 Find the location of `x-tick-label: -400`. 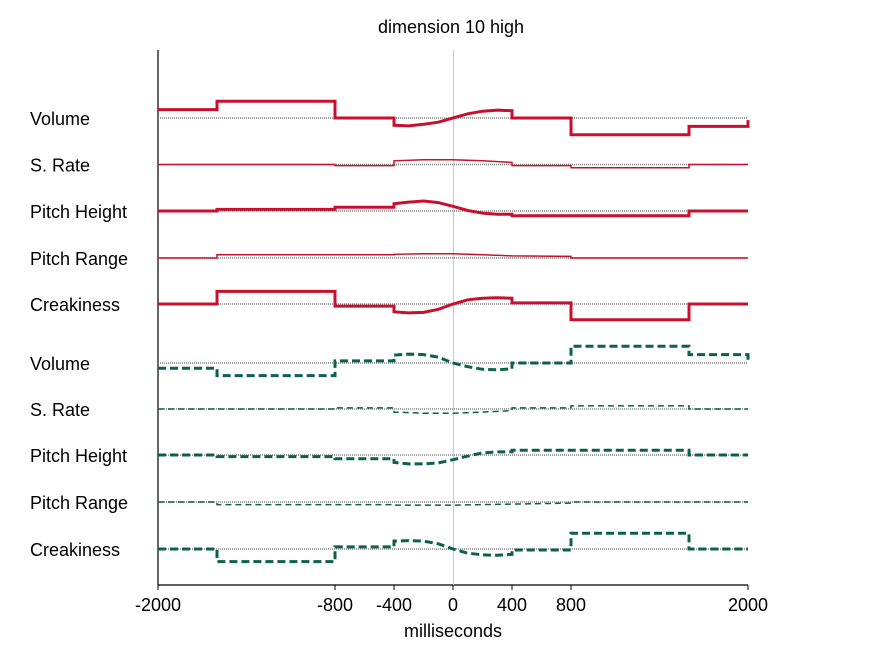

x-tick-label: -400 is located at coordinates (394, 605).